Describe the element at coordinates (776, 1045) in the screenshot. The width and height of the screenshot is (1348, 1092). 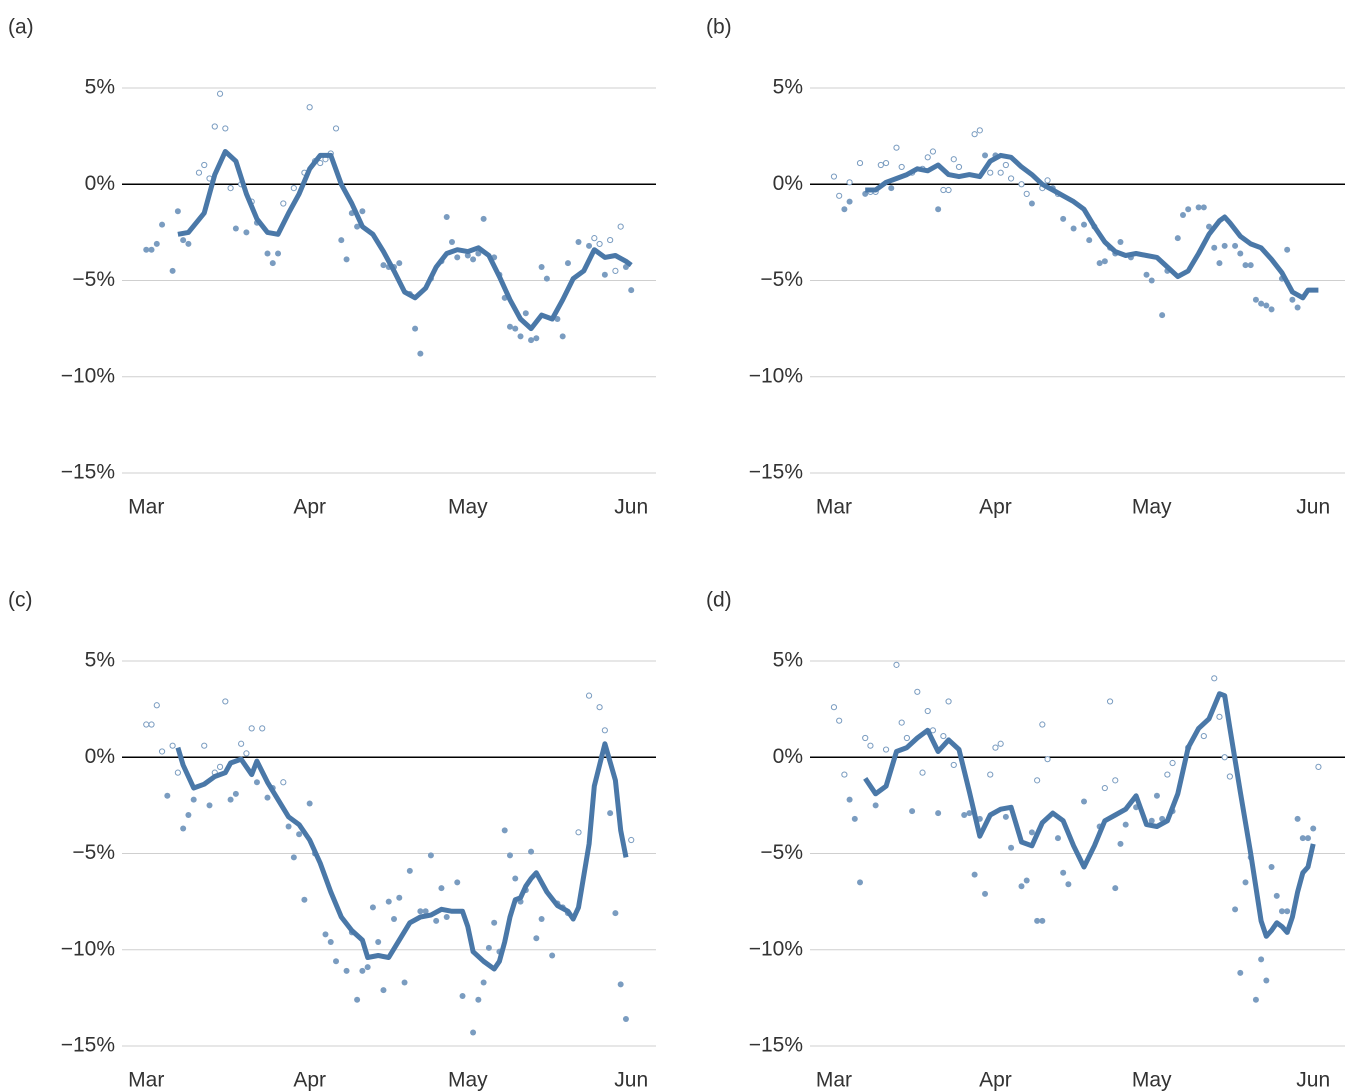
I see `y-tick-label: −15%` at that location.